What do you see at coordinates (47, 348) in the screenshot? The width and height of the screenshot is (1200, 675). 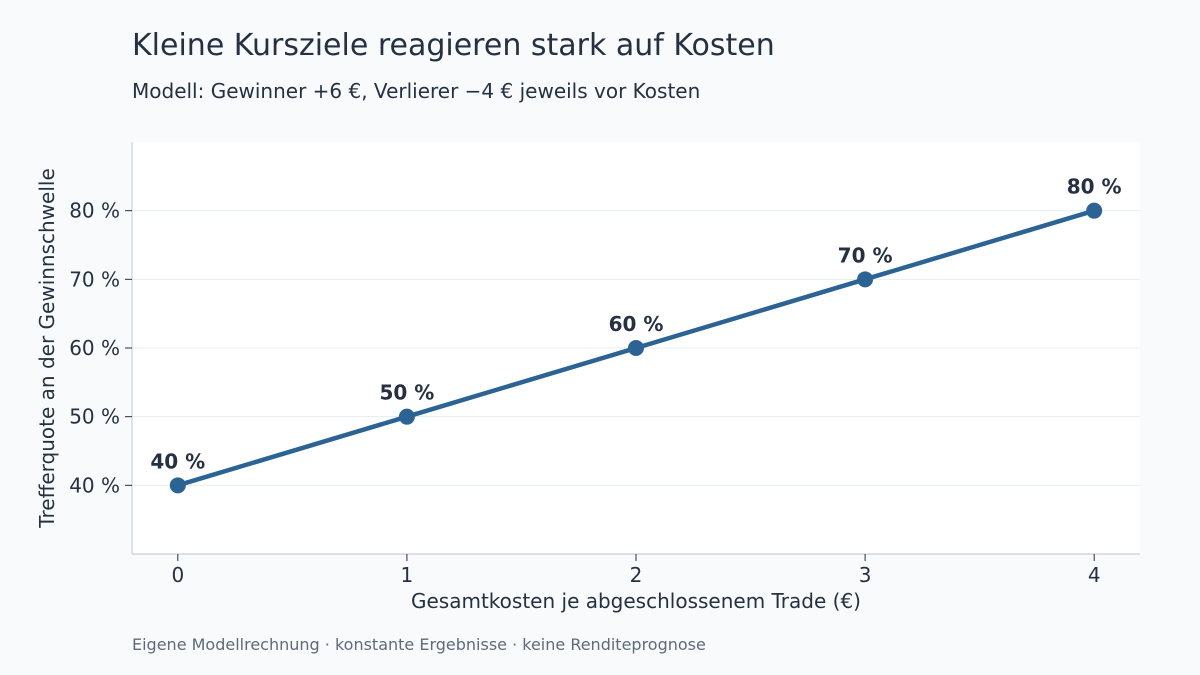 I see `y-axis-label: Trefferquote an der Gewinnschwelle` at bounding box center [47, 348].